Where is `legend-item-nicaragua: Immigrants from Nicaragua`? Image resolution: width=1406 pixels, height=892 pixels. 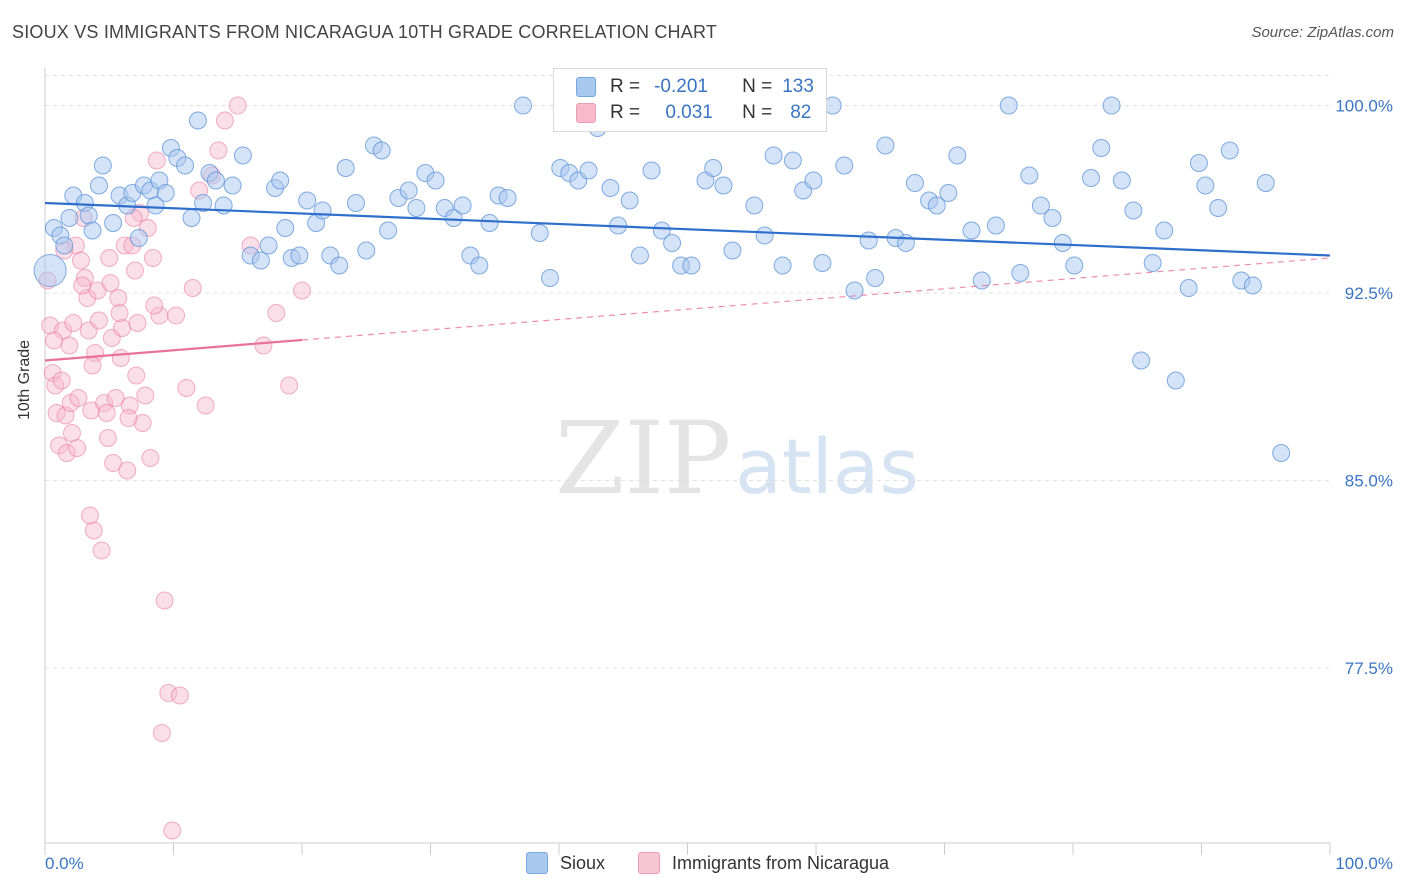
legend-item-nicaragua: Immigrants from Nicaragua is located at coordinates (763, 863).